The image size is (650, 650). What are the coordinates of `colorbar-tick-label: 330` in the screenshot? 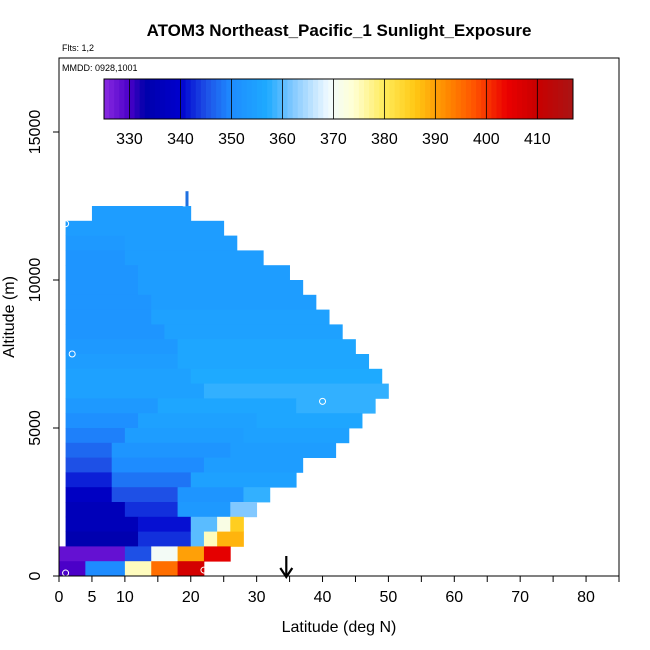 It's located at (129, 139).